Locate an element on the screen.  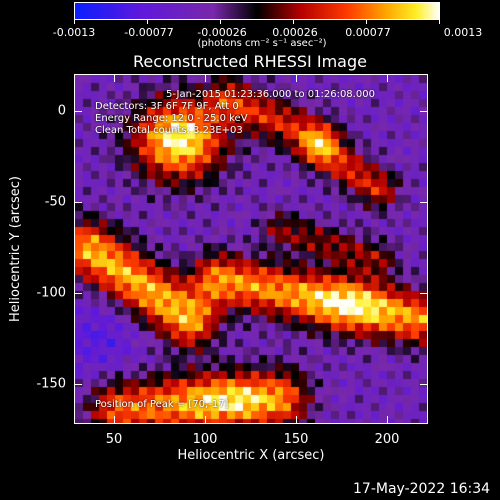
plot-title: Reconstructed RHESSI Image is located at coordinates (250, 61).